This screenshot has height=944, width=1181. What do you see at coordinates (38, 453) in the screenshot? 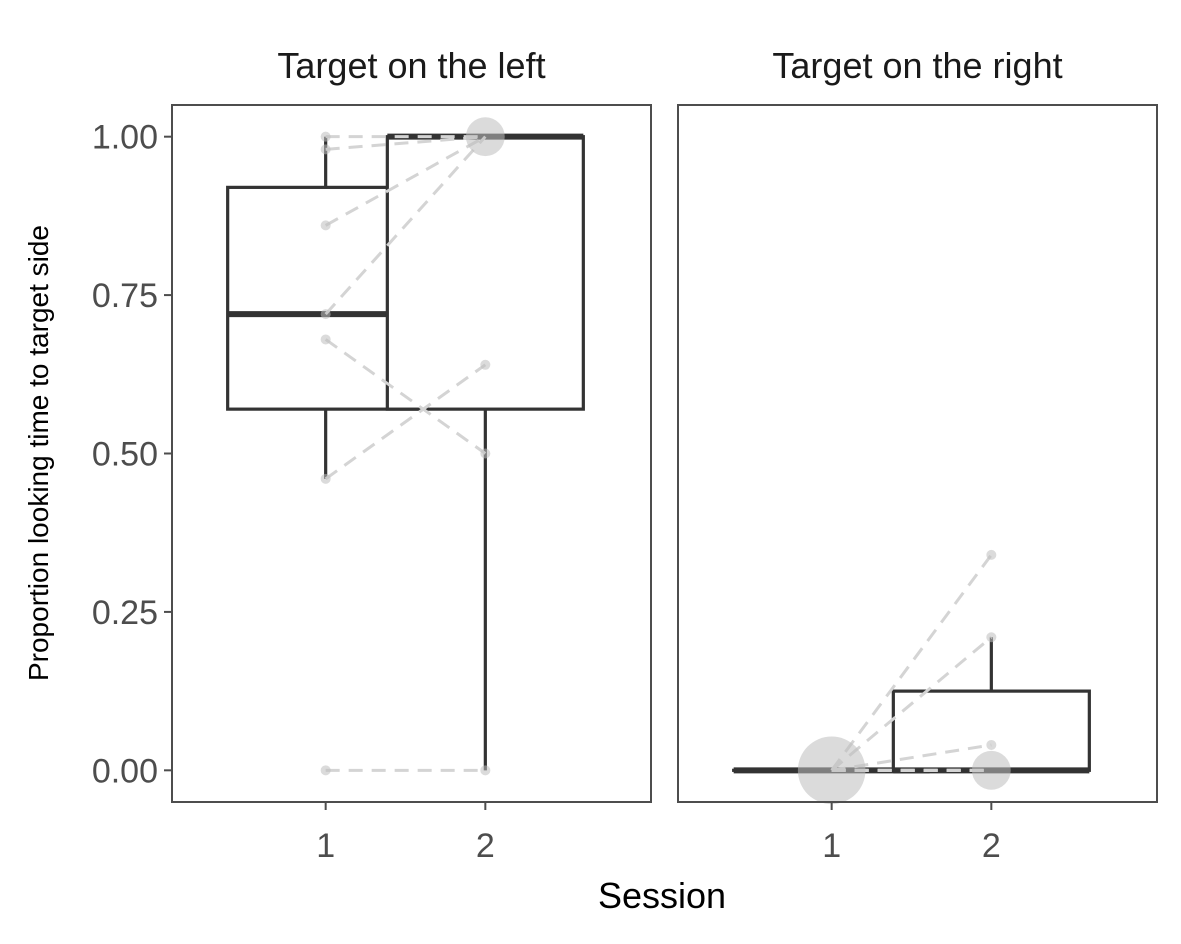
I see `y-axis-title: Proportion looking time to target side` at bounding box center [38, 453].